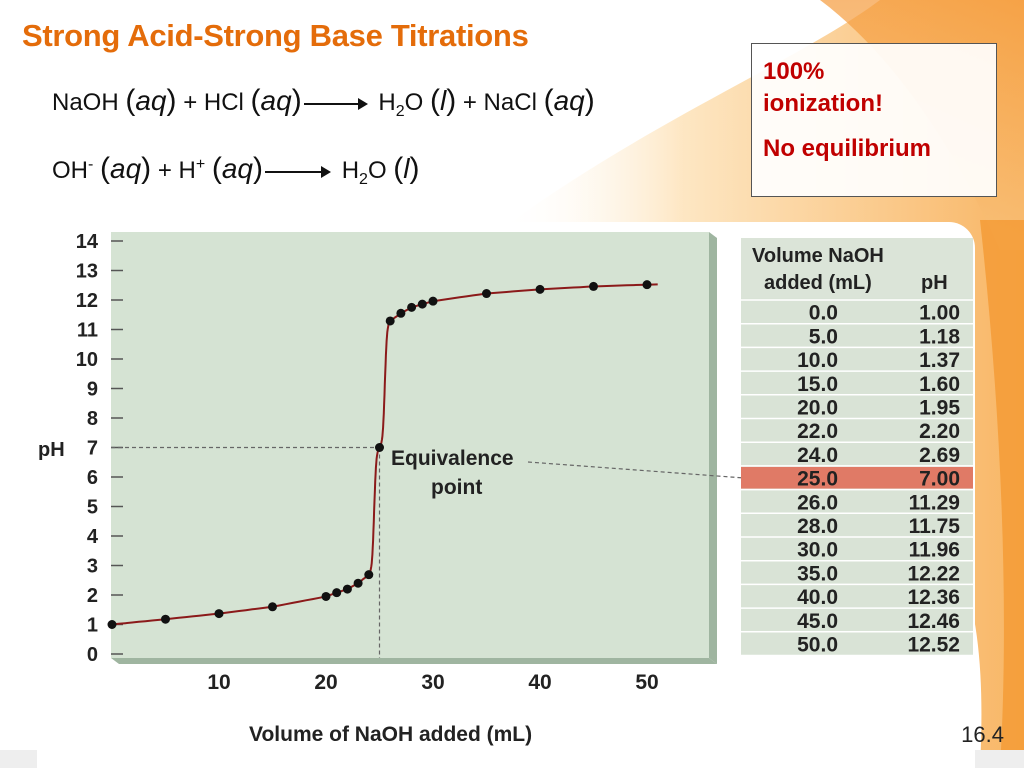 The width and height of the screenshot is (1024, 768). Describe the element at coordinates (982, 734) in the screenshot. I see `page-number: 16.4` at that location.